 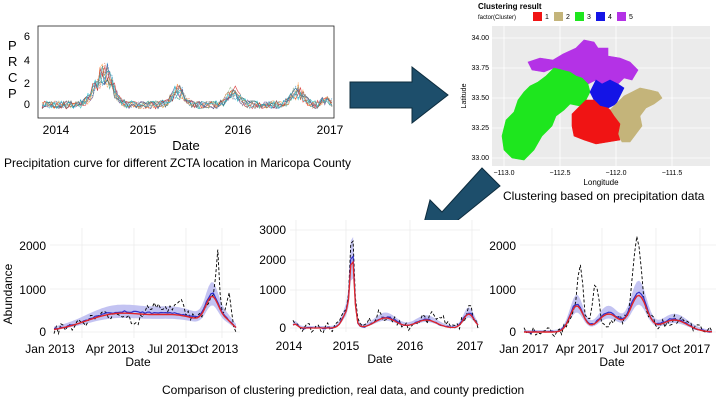 What do you see at coordinates (238, 130) in the screenshot?
I see `prcp-xtick: 2016` at bounding box center [238, 130].